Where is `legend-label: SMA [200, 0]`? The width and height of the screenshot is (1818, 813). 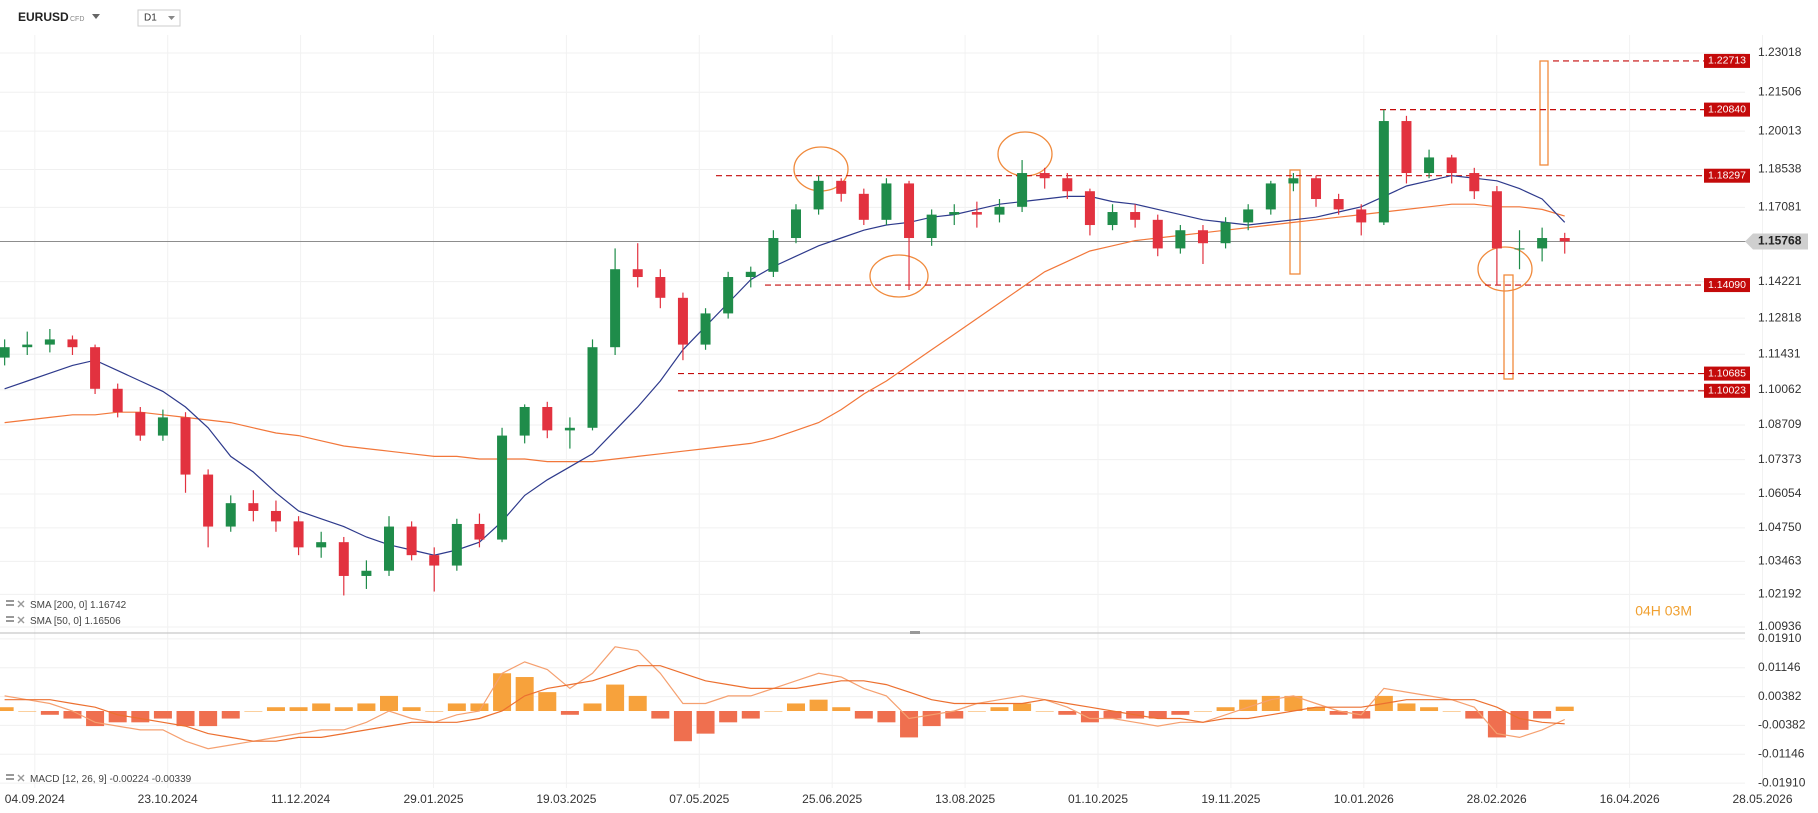 legend-label: SMA [200, 0] is located at coordinates (58, 605).